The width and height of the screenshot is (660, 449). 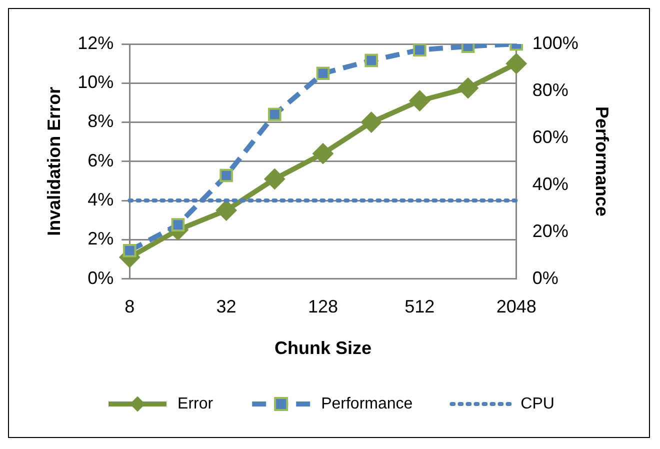 What do you see at coordinates (550, 136) in the screenshot?
I see `y2-tick-label: 60%` at bounding box center [550, 136].